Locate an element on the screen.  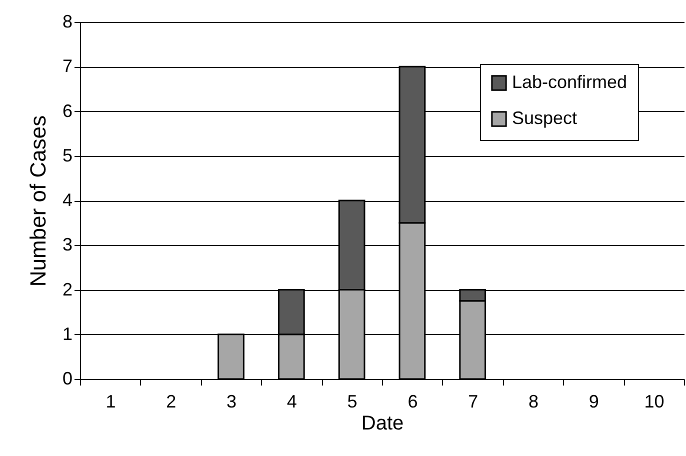
x-tick-label: 5 is located at coordinates (352, 402).